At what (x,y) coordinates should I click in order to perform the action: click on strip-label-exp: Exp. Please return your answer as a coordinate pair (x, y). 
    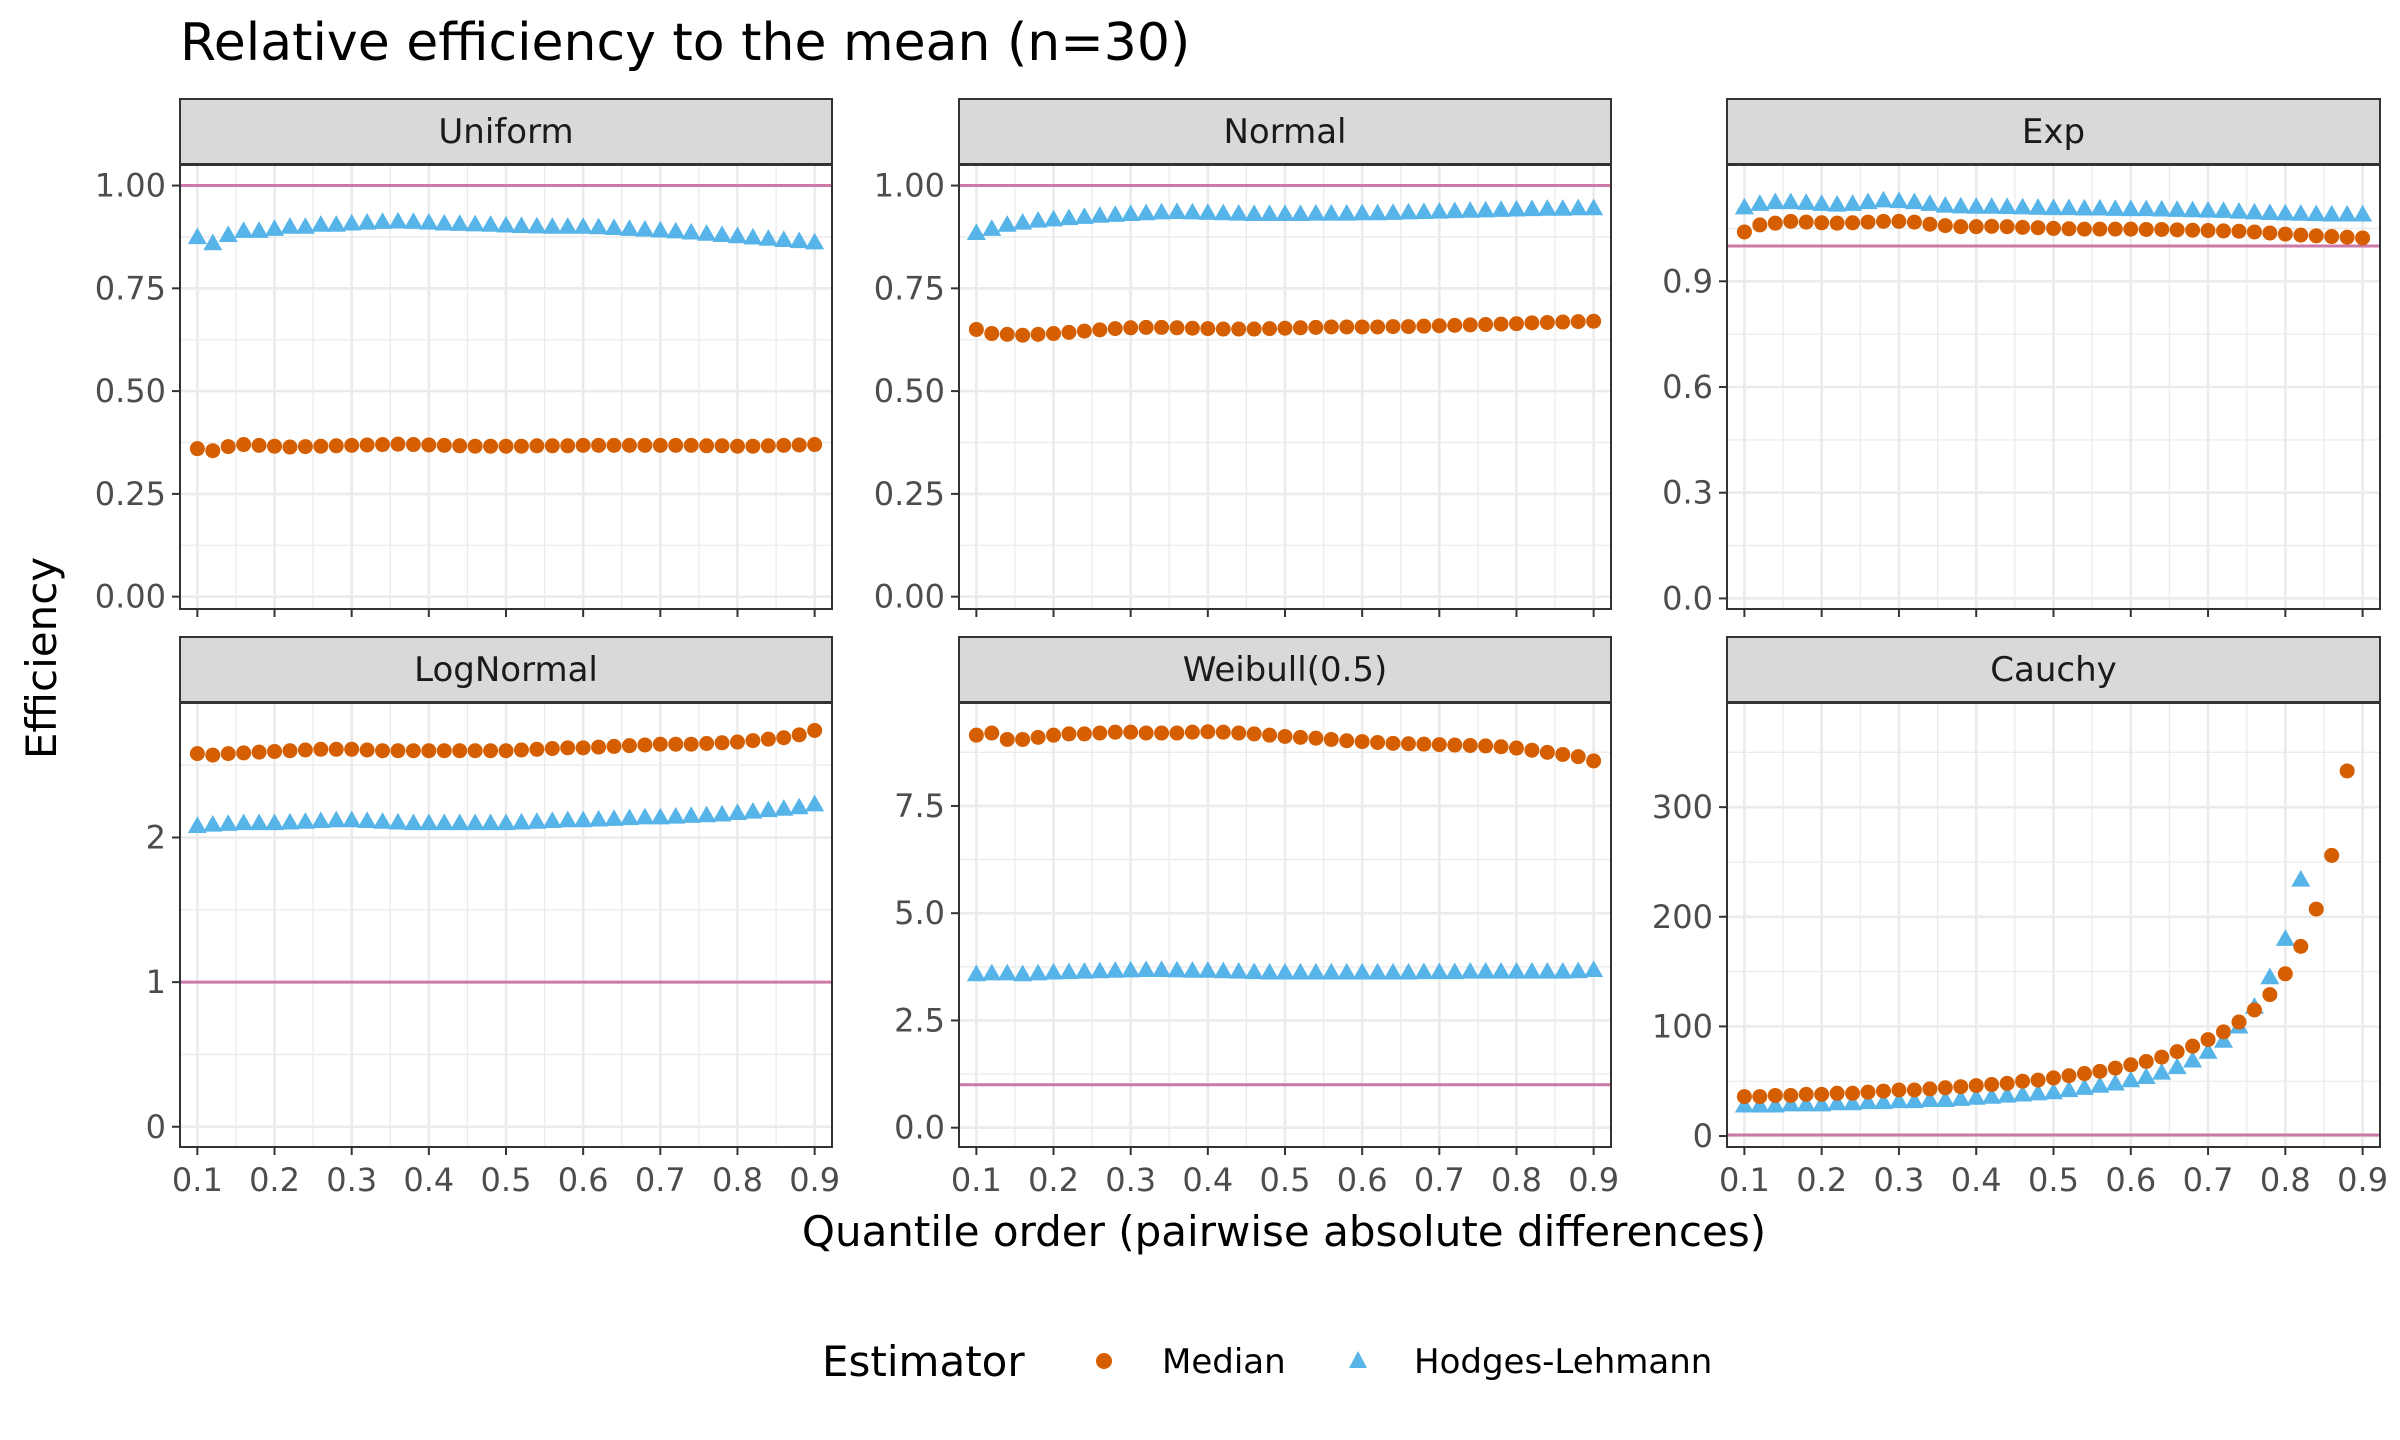
    Looking at the image, I should click on (2053, 132).